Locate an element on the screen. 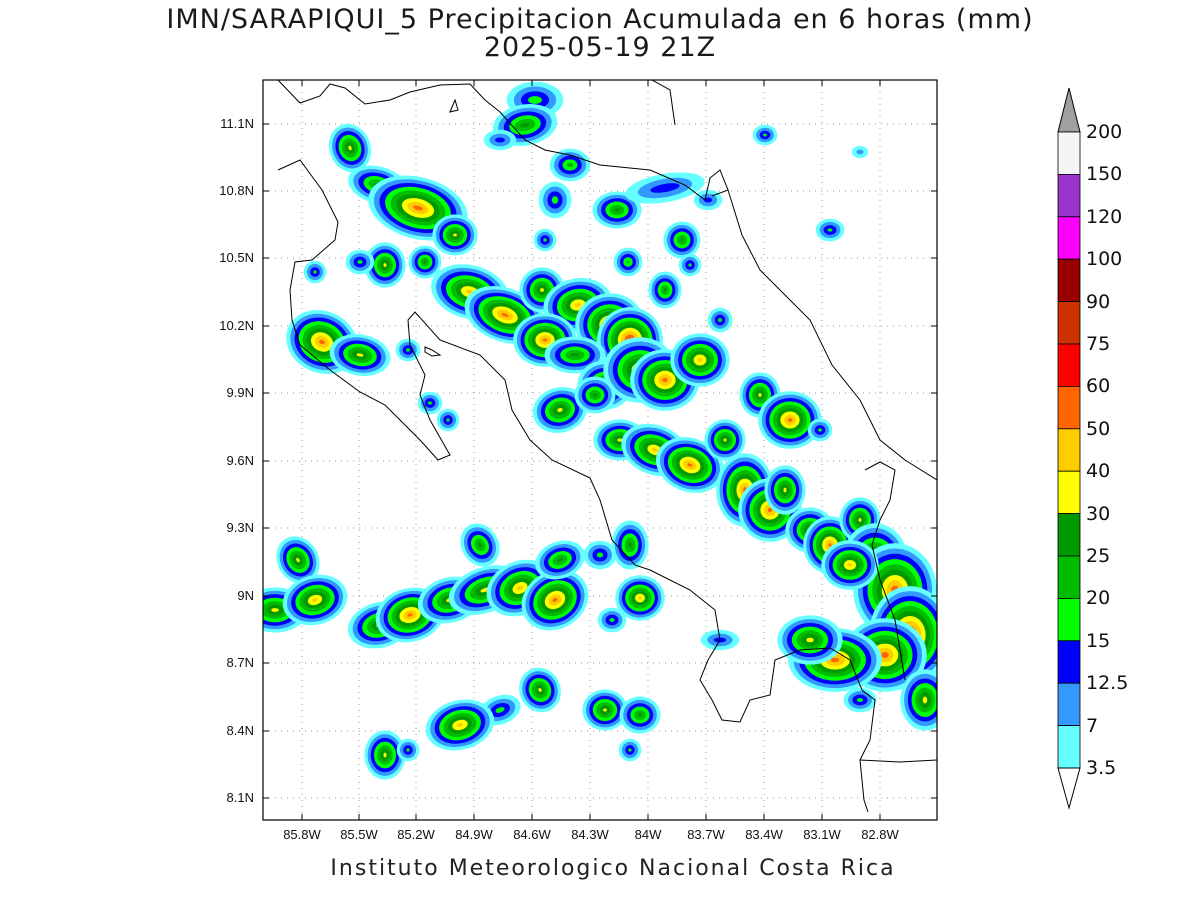 This screenshot has width=1200, height=900. lon-tick-label: 84.9W is located at coordinates (474, 834).